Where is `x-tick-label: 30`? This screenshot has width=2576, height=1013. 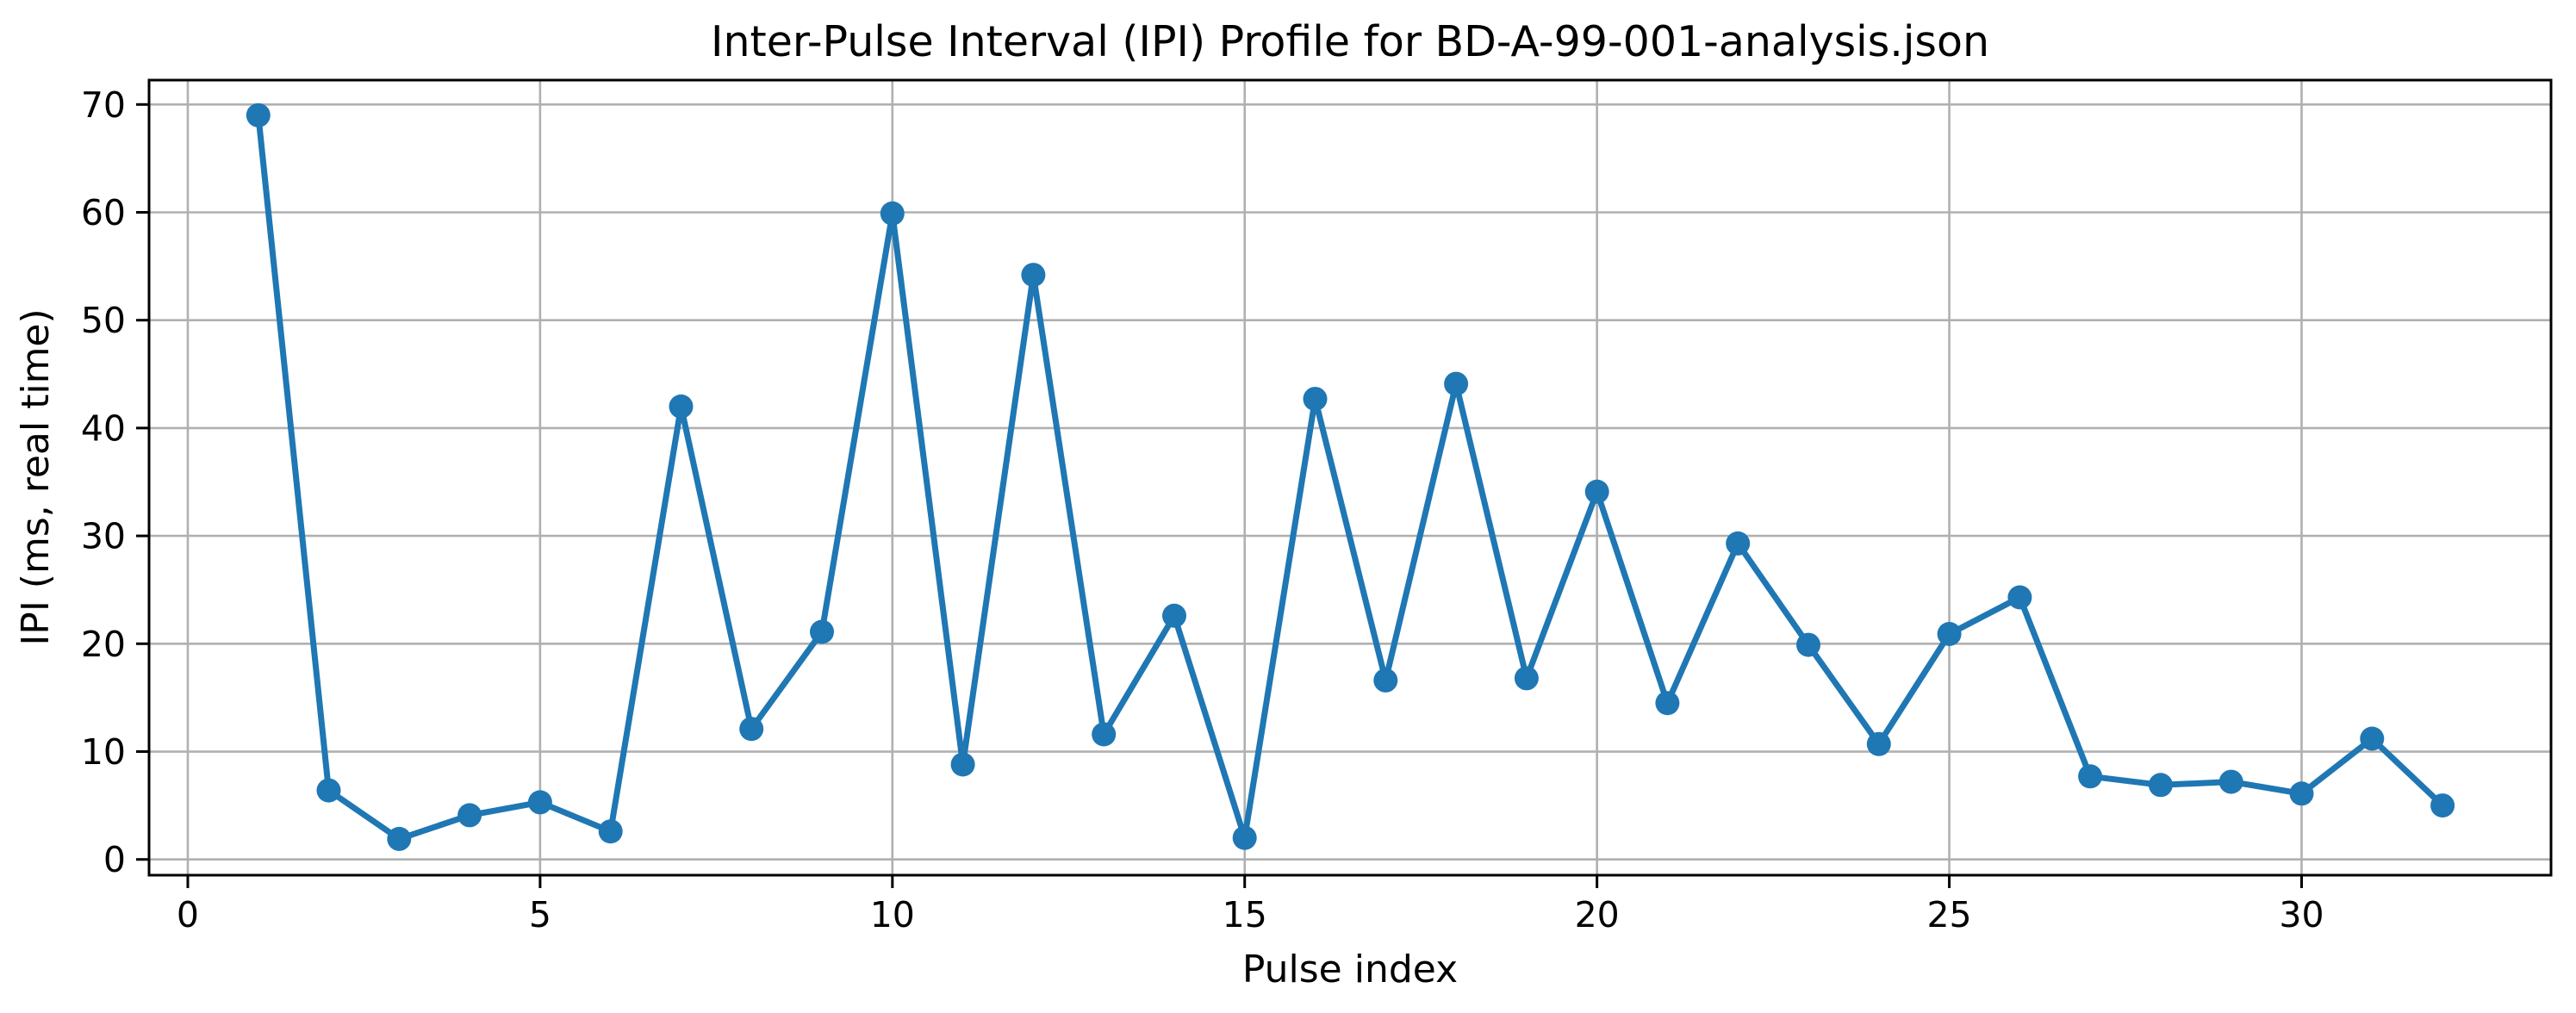 x-tick-label: 30 is located at coordinates (2302, 915).